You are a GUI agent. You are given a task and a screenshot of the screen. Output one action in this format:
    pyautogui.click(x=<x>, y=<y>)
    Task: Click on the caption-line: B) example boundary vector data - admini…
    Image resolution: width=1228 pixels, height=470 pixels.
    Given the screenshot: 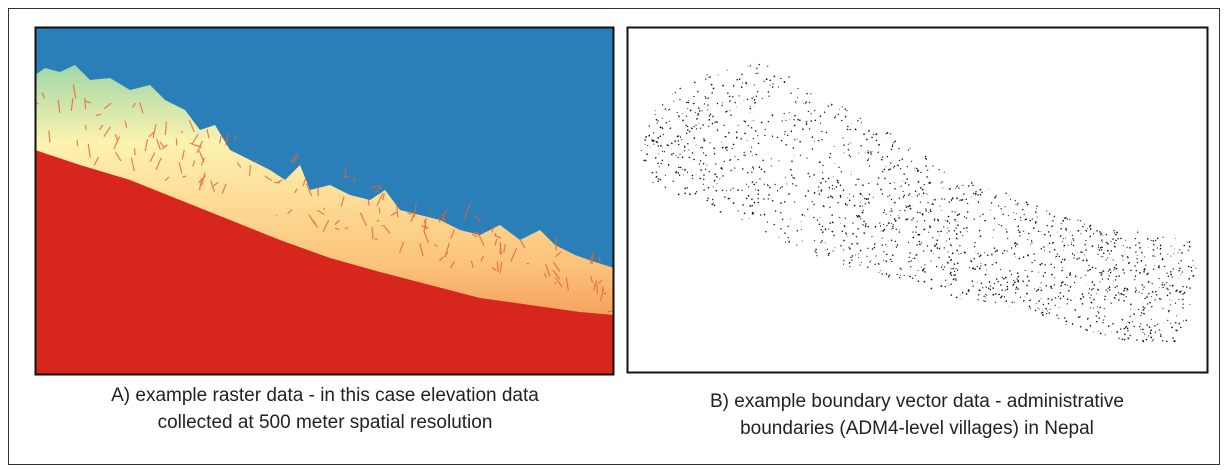 What is the action you would take?
    pyautogui.click(x=917, y=401)
    